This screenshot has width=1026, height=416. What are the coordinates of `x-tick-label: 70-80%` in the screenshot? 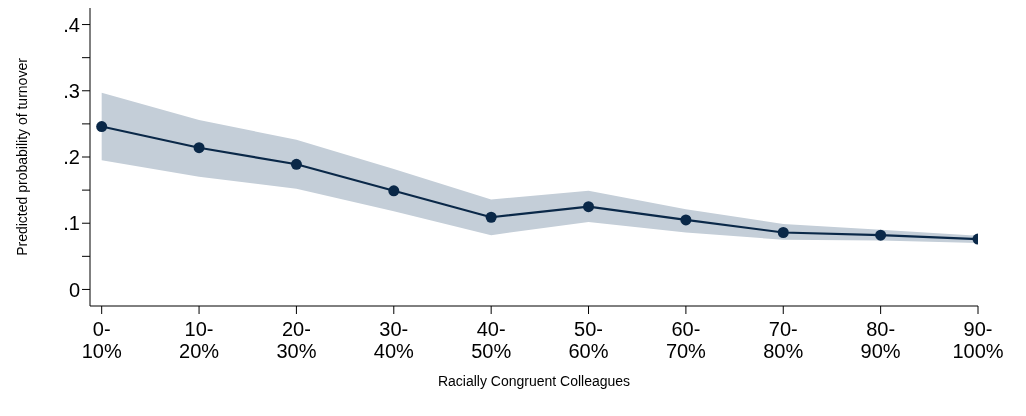 It's located at (783, 340).